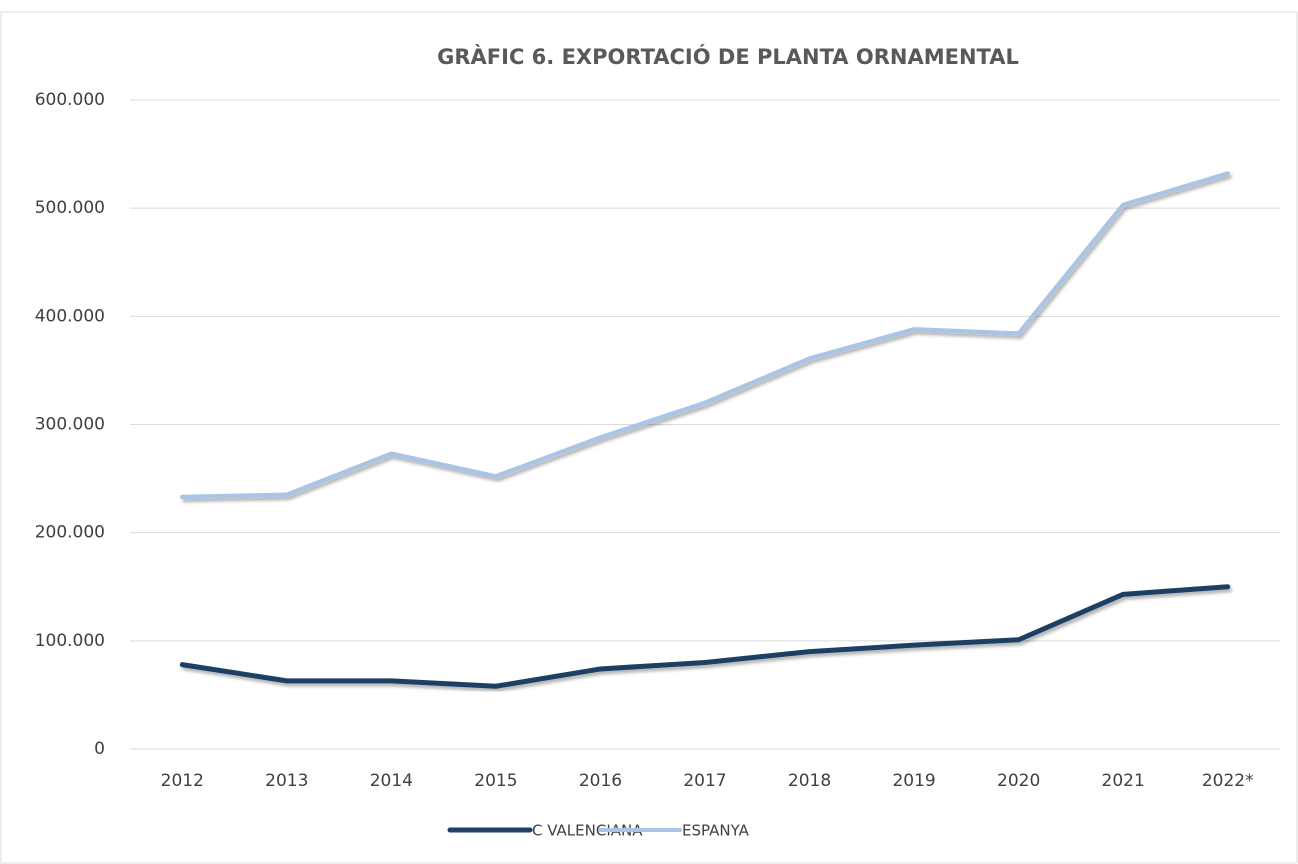  What do you see at coordinates (913, 781) in the screenshot?
I see `x-tick-label: 2019` at bounding box center [913, 781].